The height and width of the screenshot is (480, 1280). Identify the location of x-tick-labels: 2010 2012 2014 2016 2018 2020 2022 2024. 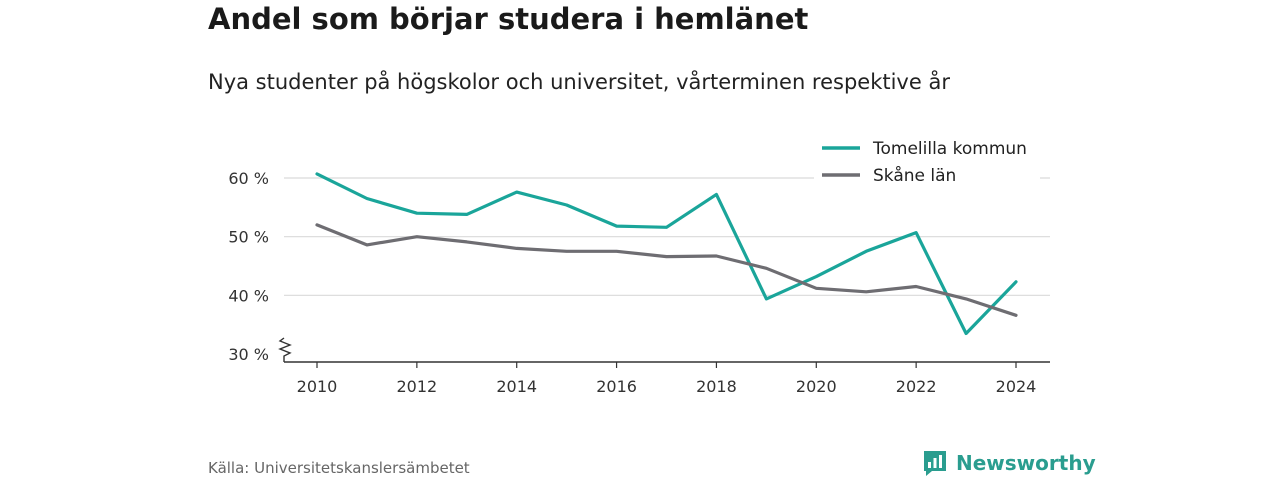
(667, 379).